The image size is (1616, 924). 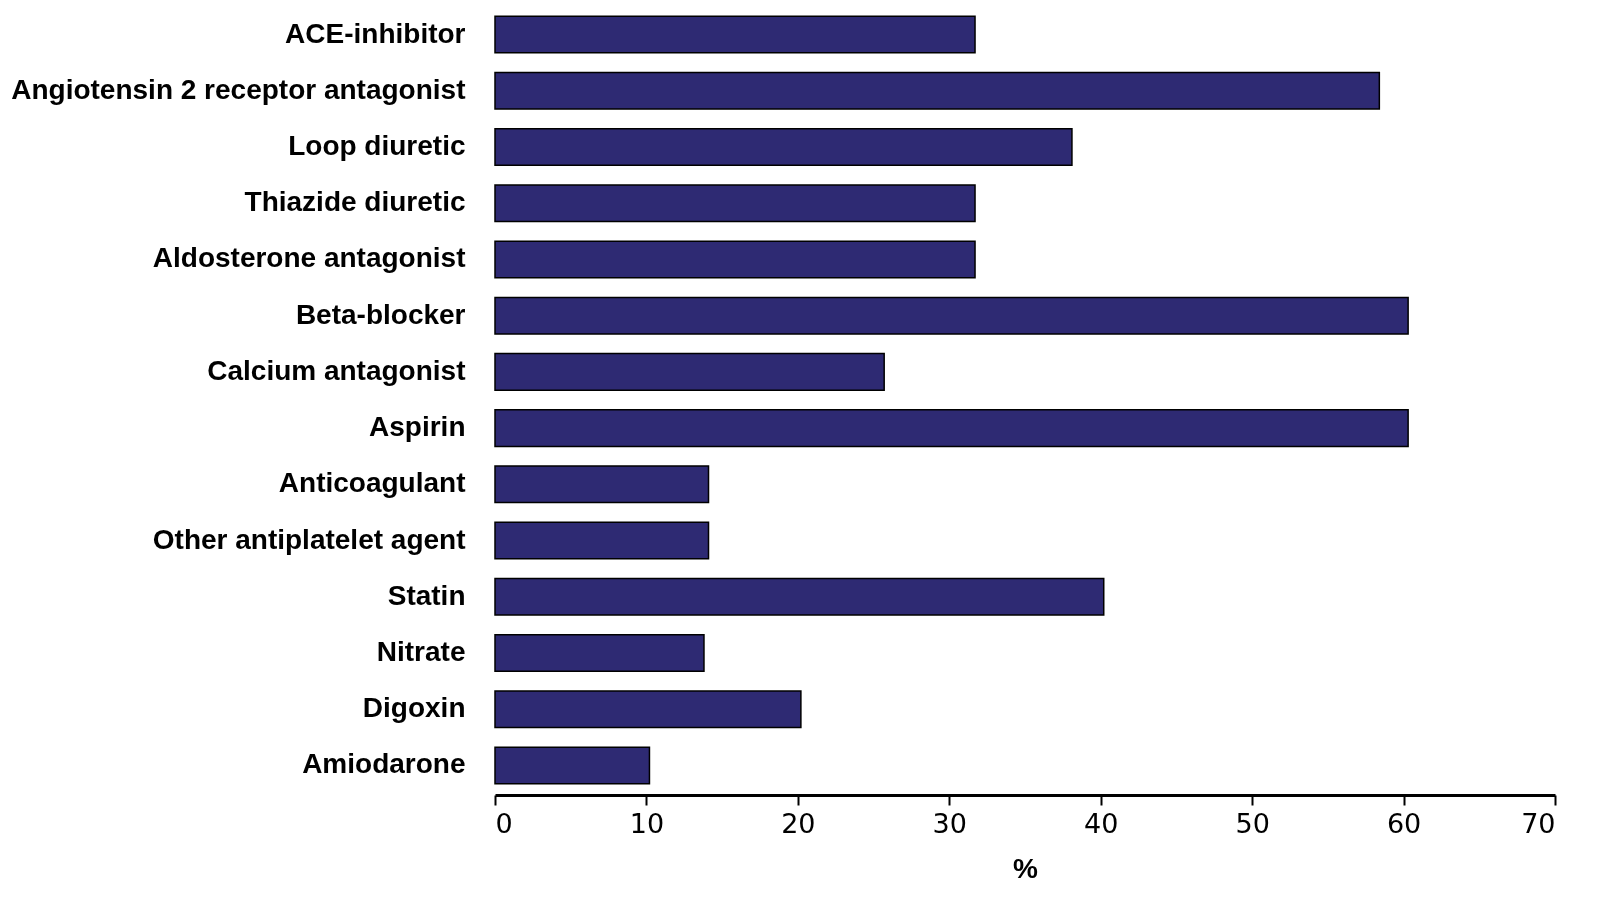 I want to click on x-tick-label: 20, so click(x=798, y=823).